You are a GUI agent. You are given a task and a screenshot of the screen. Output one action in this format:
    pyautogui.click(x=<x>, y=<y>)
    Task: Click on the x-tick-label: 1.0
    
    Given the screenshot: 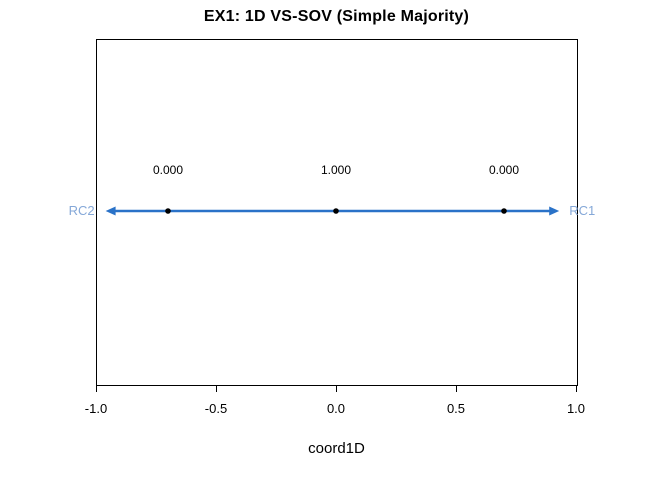 What is the action you would take?
    pyautogui.click(x=576, y=408)
    